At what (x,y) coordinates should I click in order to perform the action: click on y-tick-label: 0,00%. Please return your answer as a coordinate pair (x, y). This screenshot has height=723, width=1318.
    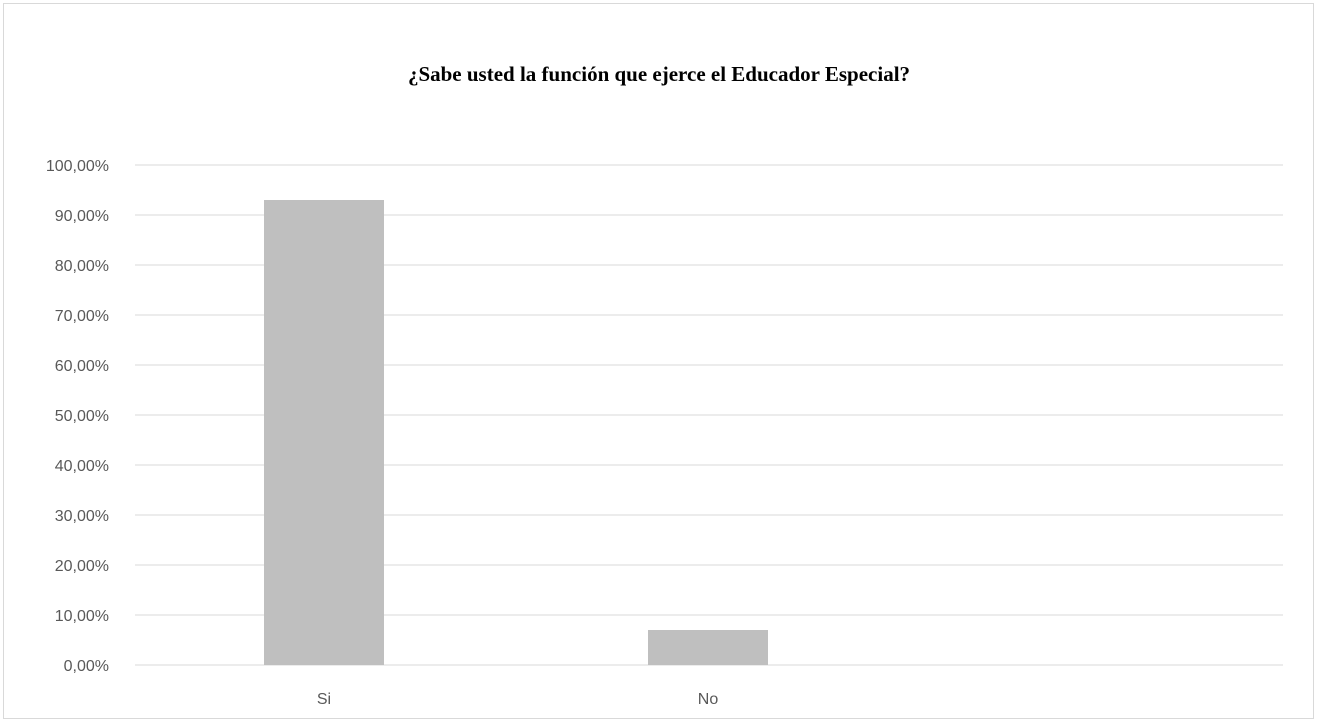
    Looking at the image, I should click on (86, 666).